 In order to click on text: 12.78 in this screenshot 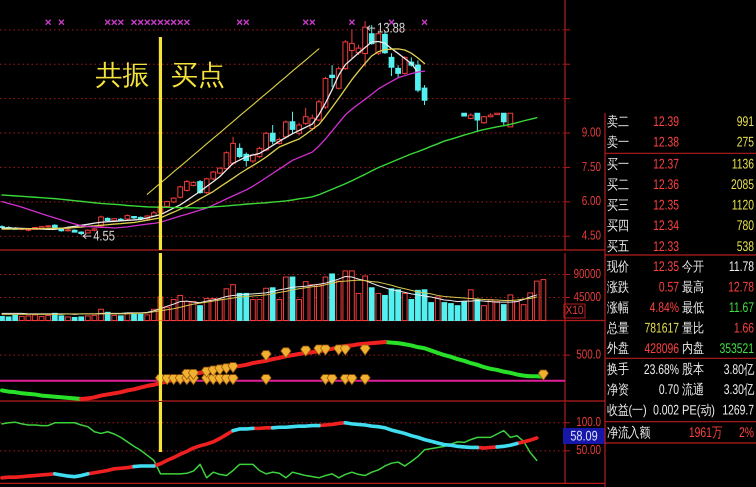, I will do `click(741, 287)`.